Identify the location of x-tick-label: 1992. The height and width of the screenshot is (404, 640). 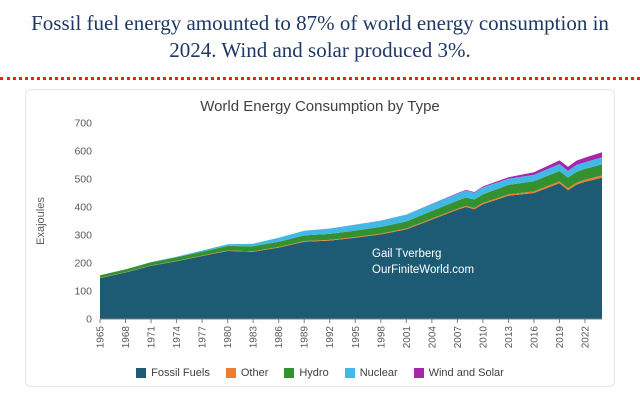
(330, 336).